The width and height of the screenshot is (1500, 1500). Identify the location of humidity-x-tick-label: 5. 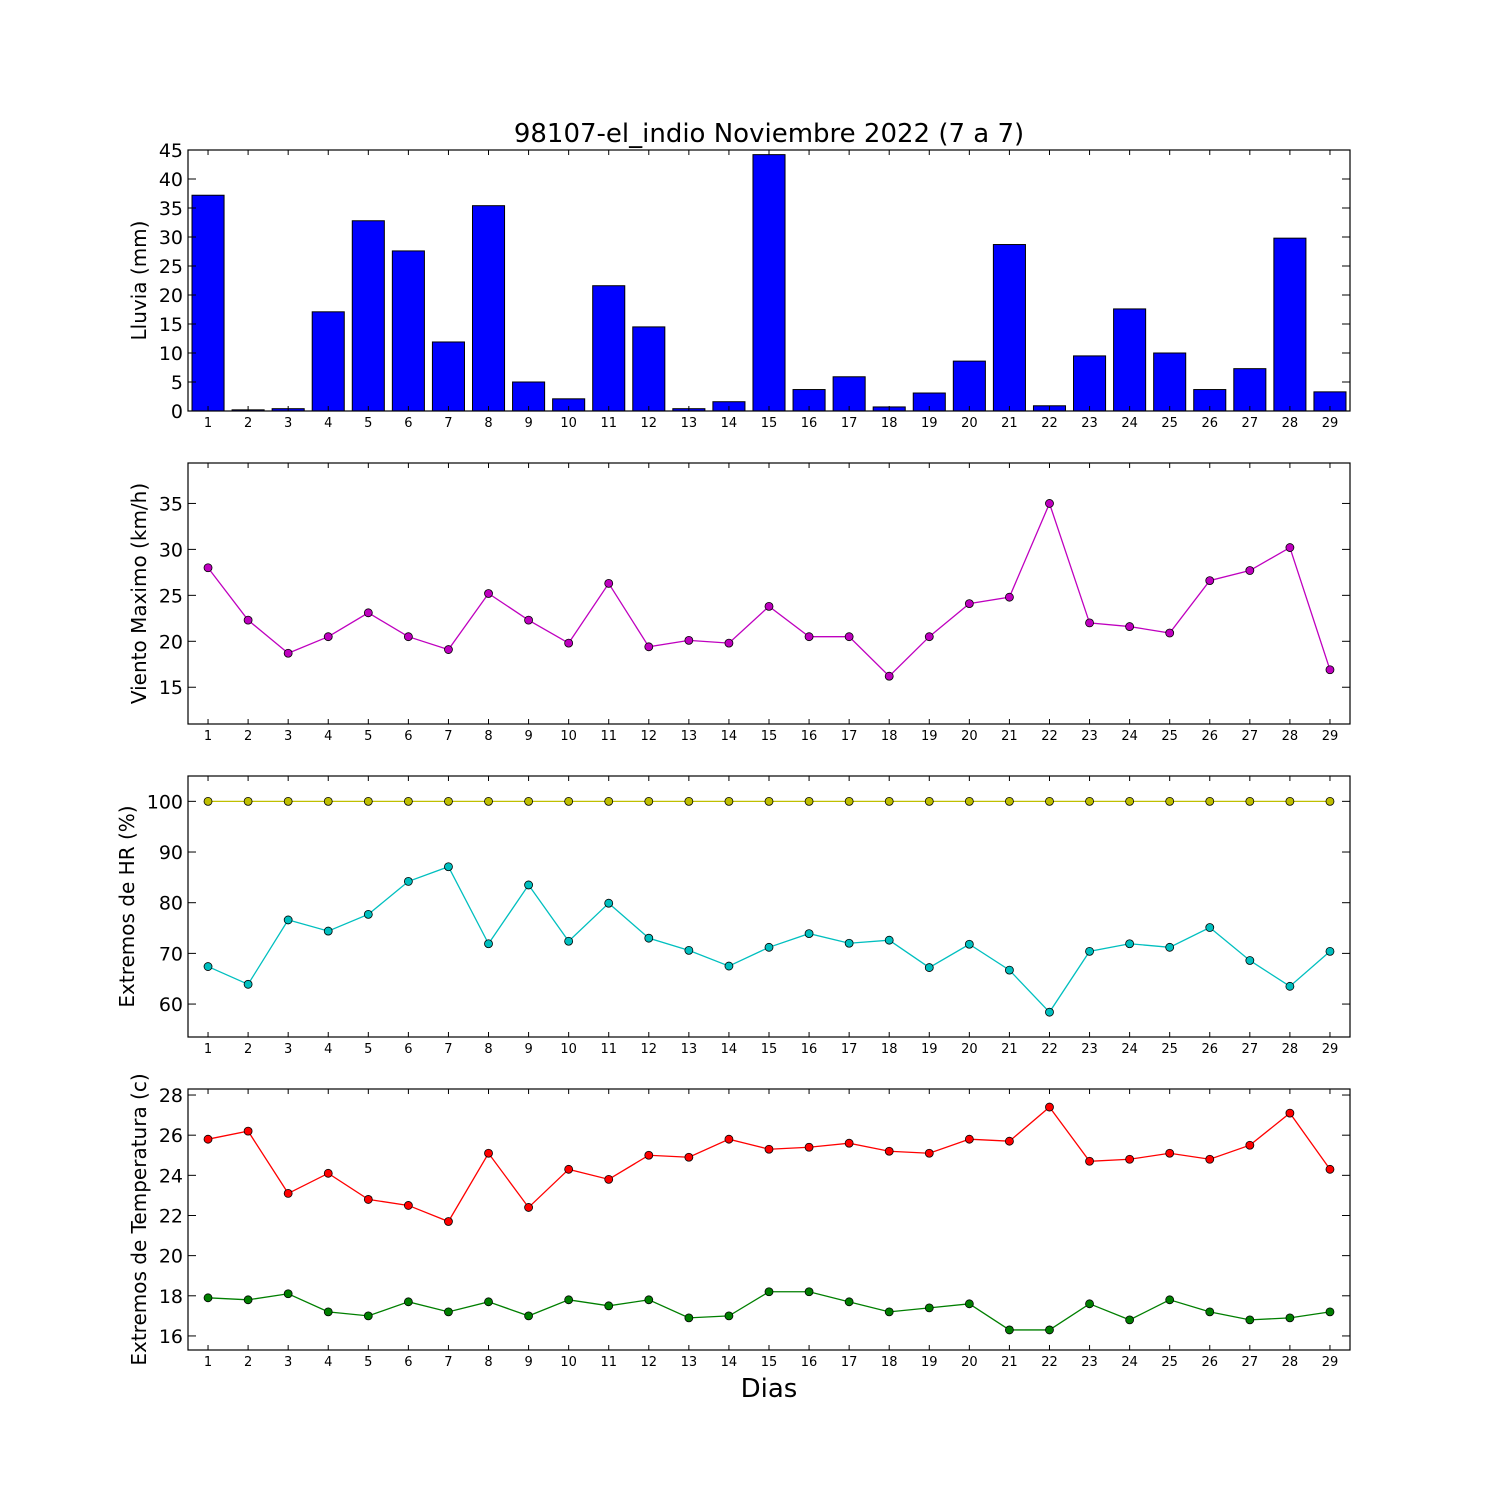
(368, 1049).